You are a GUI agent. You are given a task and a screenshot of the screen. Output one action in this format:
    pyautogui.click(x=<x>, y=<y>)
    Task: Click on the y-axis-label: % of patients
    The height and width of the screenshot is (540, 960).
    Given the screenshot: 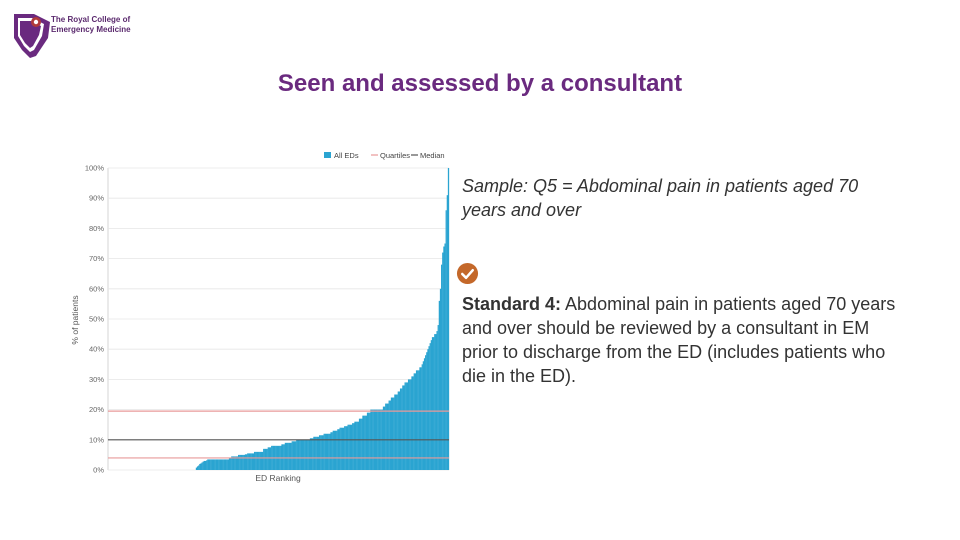 What is the action you would take?
    pyautogui.click(x=75, y=319)
    